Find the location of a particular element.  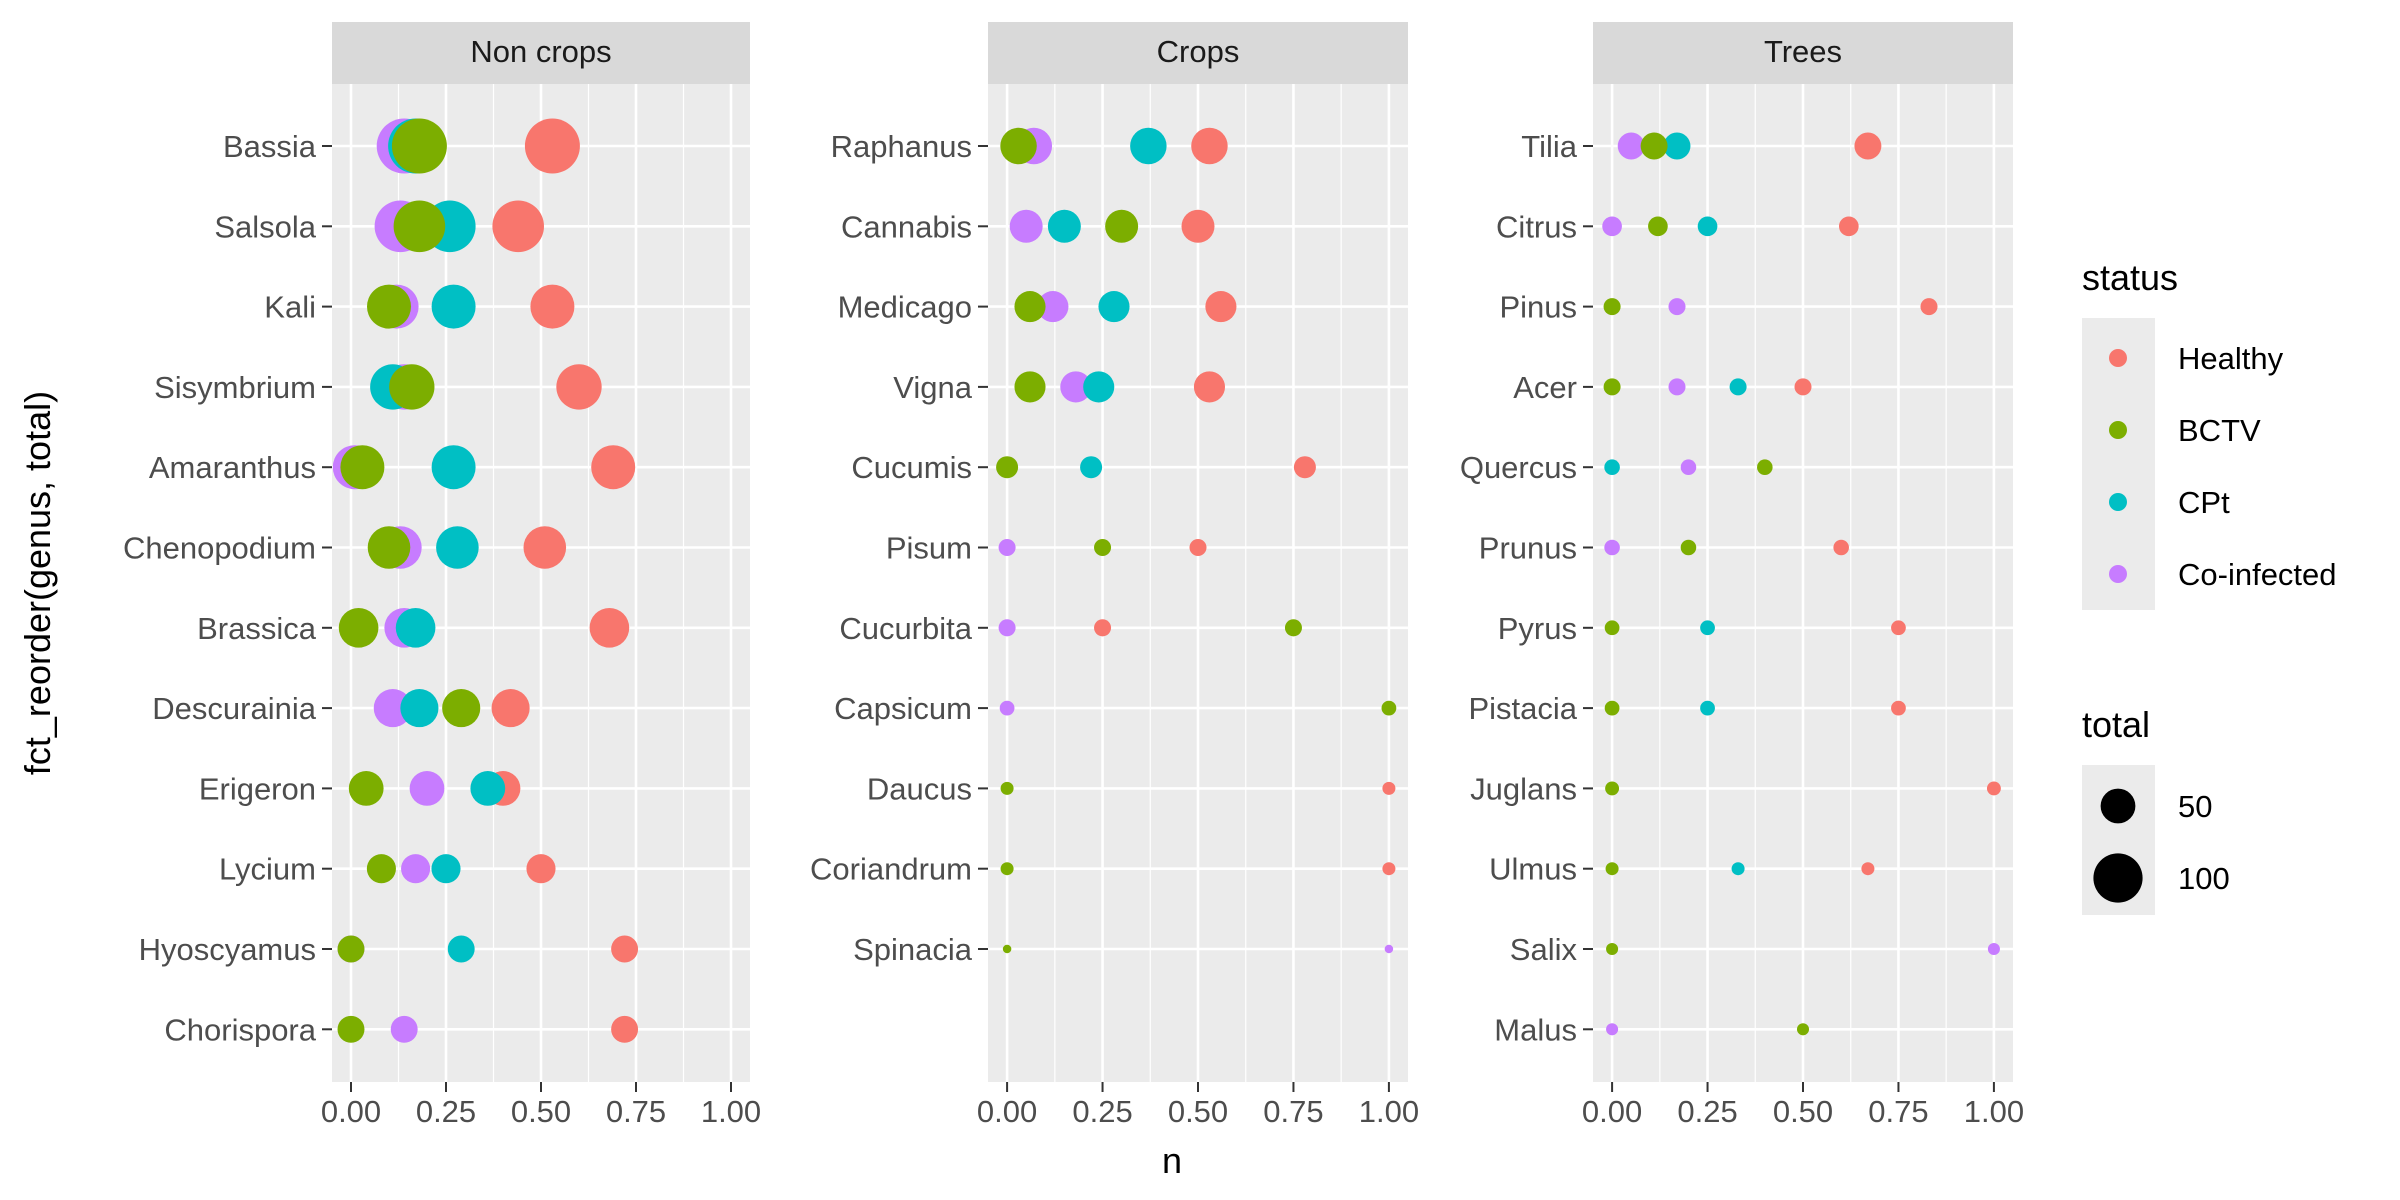

legend-status-title: status is located at coordinates (2130, 277).